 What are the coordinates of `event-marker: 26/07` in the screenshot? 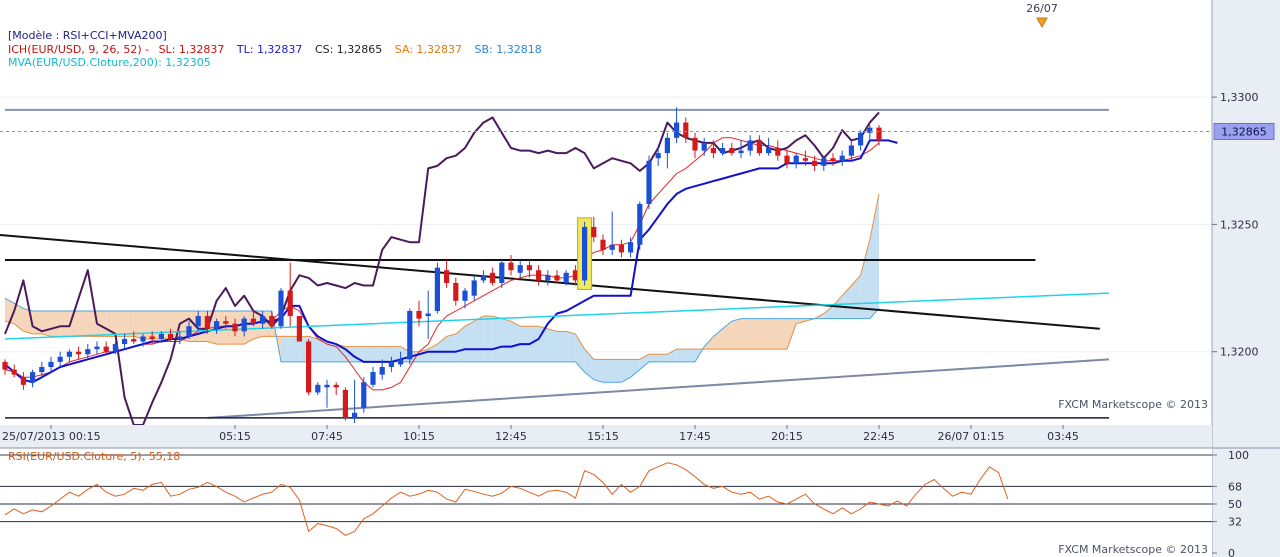 It's located at (1042, 15).